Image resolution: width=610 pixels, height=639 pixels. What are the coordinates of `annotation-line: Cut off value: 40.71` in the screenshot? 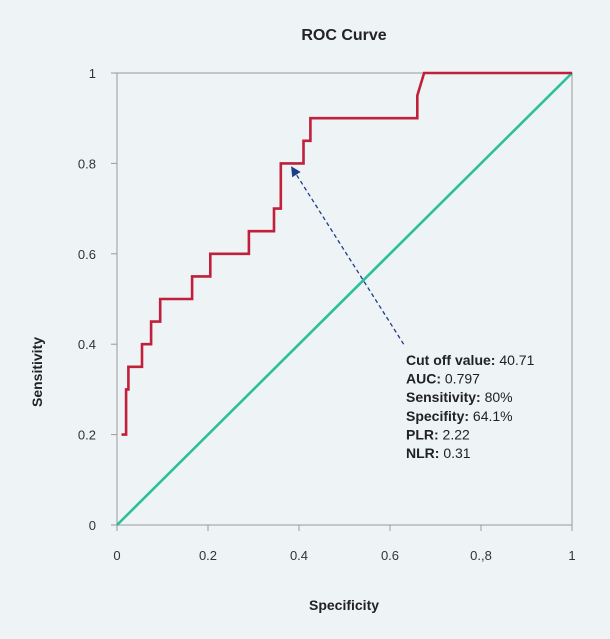 It's located at (470, 360).